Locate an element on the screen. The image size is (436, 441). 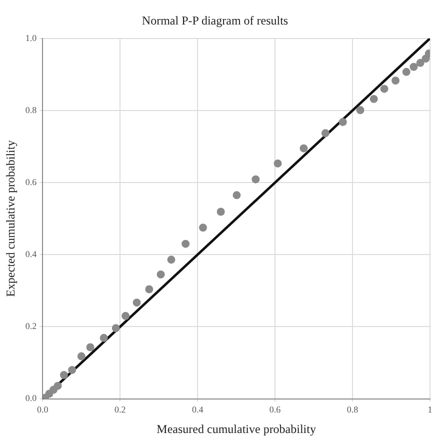
x-axis-title: Measured cumulative probability is located at coordinates (236, 429).